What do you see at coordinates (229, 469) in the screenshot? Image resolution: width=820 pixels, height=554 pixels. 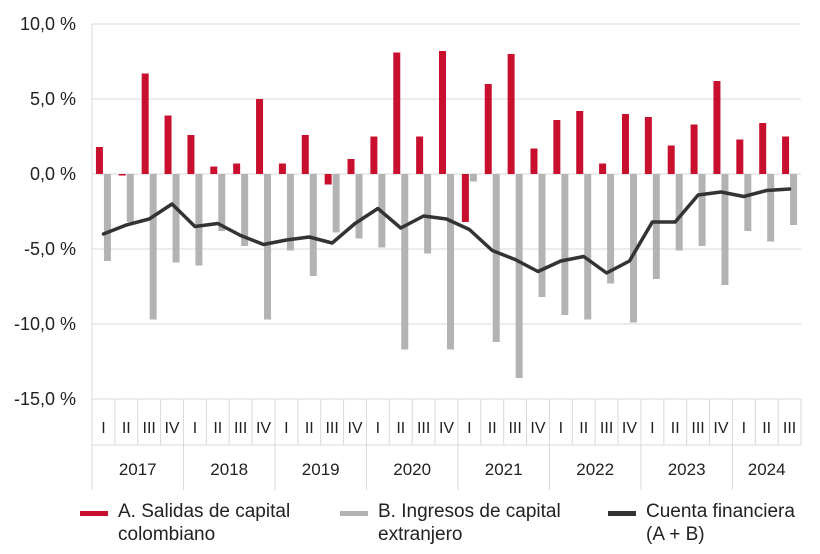 I see `year-label: 2018` at bounding box center [229, 469].